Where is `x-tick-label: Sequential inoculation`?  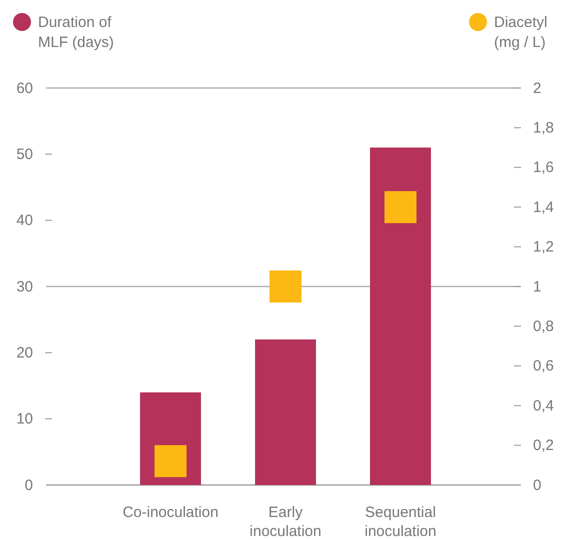 x-tick-label: Sequential inoculation is located at coordinates (400, 522).